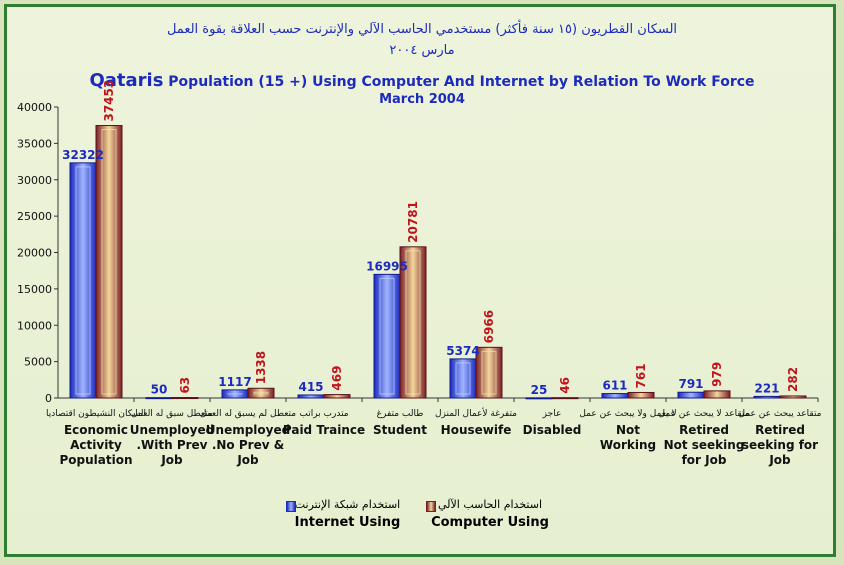 This screenshot has height=565, width=844. What do you see at coordinates (422, 50) in the screenshot?
I see `chart-date-arabic: مارس ٢٠٠٤` at bounding box center [422, 50].